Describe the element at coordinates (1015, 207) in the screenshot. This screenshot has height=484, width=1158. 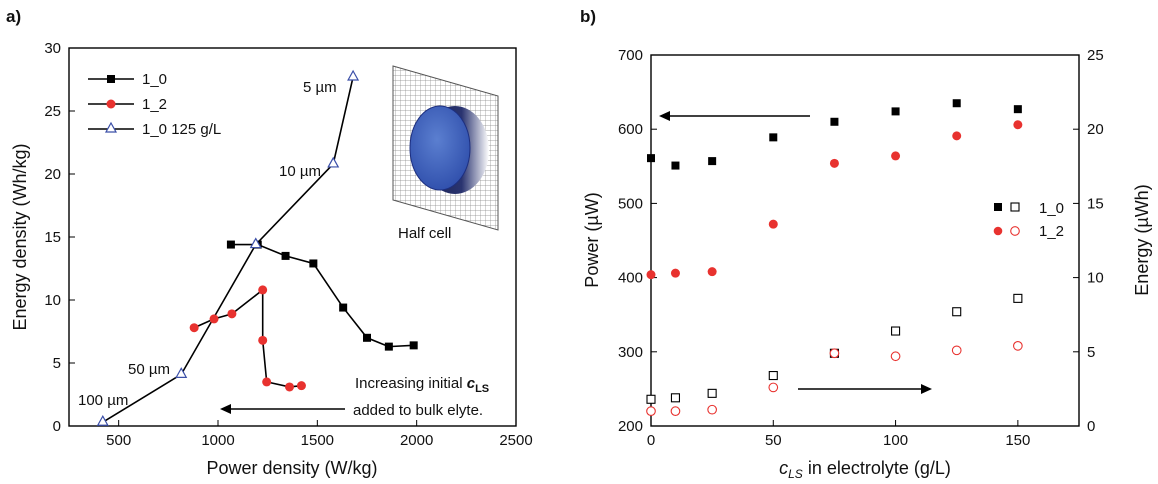
I see `legend-open-square` at that location.